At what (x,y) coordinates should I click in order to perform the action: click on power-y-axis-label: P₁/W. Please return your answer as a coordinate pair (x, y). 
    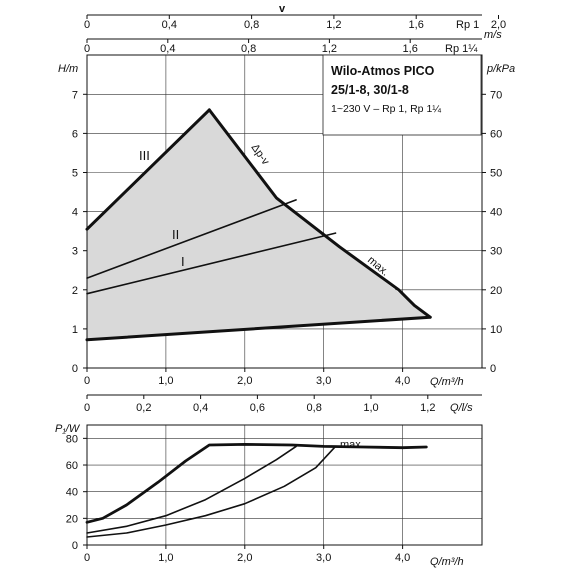
    Looking at the image, I should click on (68, 429).